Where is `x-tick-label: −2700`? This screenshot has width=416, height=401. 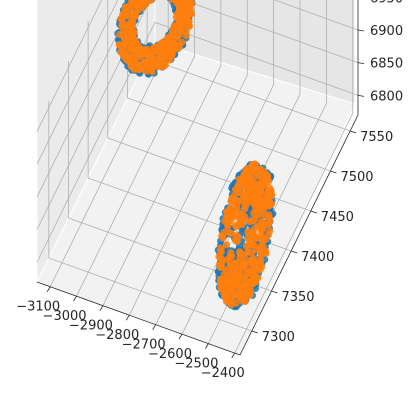 x-tick-label: −2700 is located at coordinates (144, 345).